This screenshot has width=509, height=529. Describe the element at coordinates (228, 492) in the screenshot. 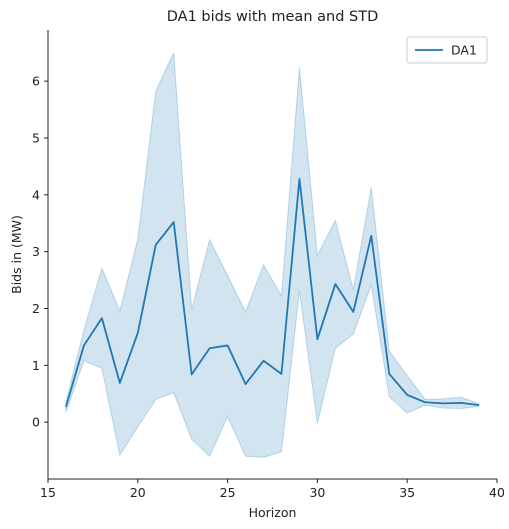

I see `x-tick-label: 25` at that location.